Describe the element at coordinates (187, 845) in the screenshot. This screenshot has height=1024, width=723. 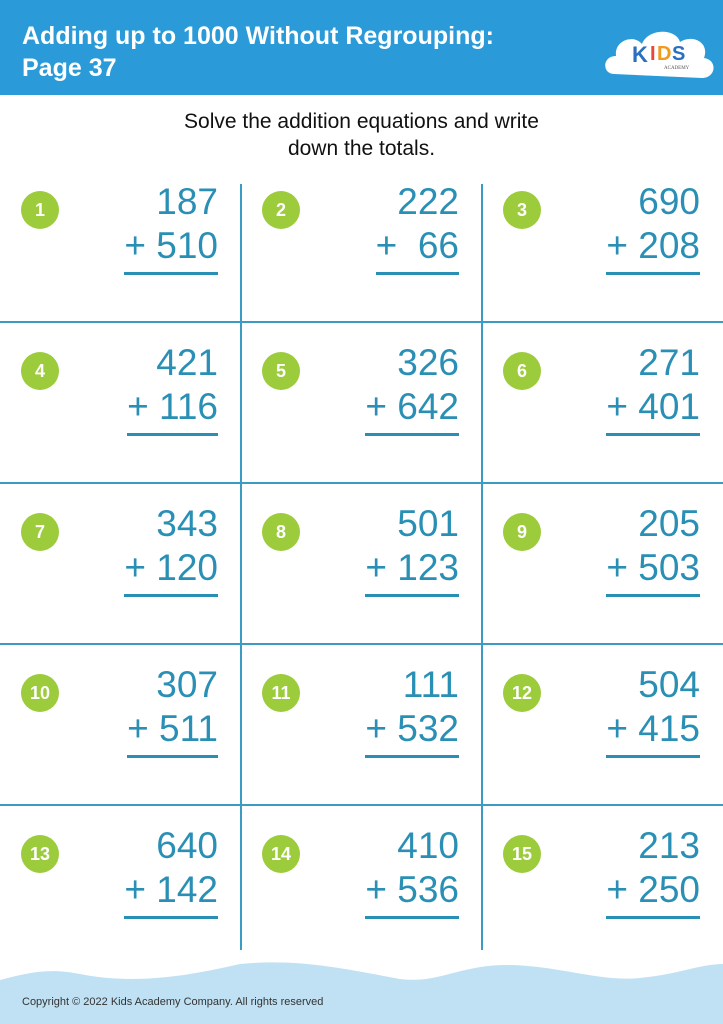
I see `addend-top: 640` at that location.